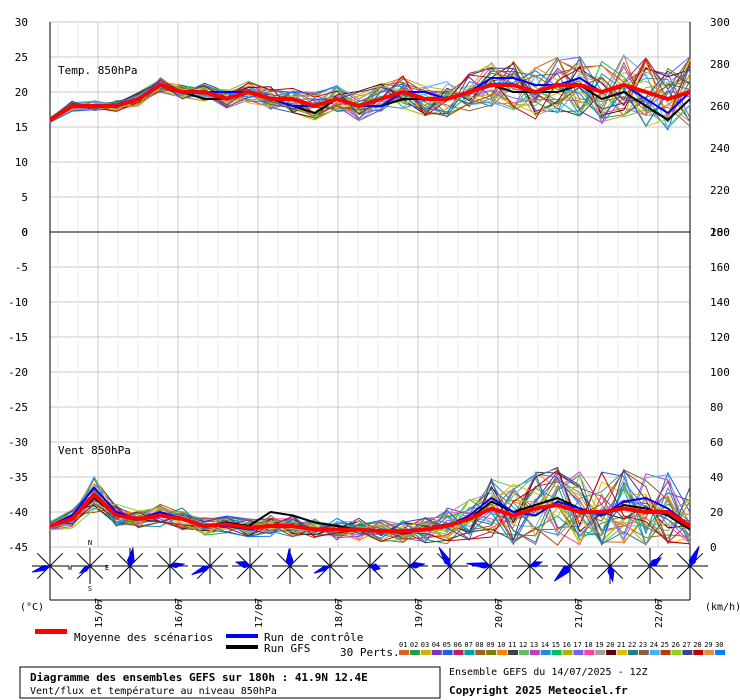 This screenshot has height=700, width=740. What do you see at coordinates (610, 645) in the screenshot?
I see `perturbation-number: 20` at bounding box center [610, 645].